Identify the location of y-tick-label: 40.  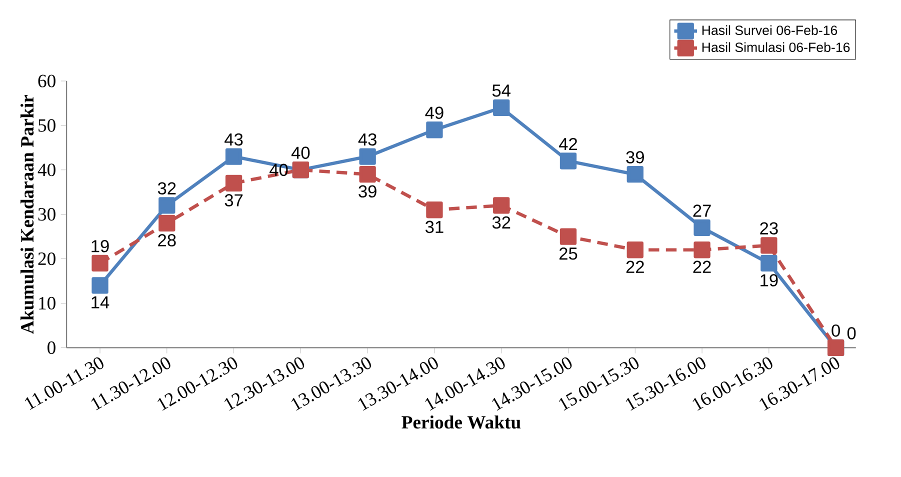
(47, 170).